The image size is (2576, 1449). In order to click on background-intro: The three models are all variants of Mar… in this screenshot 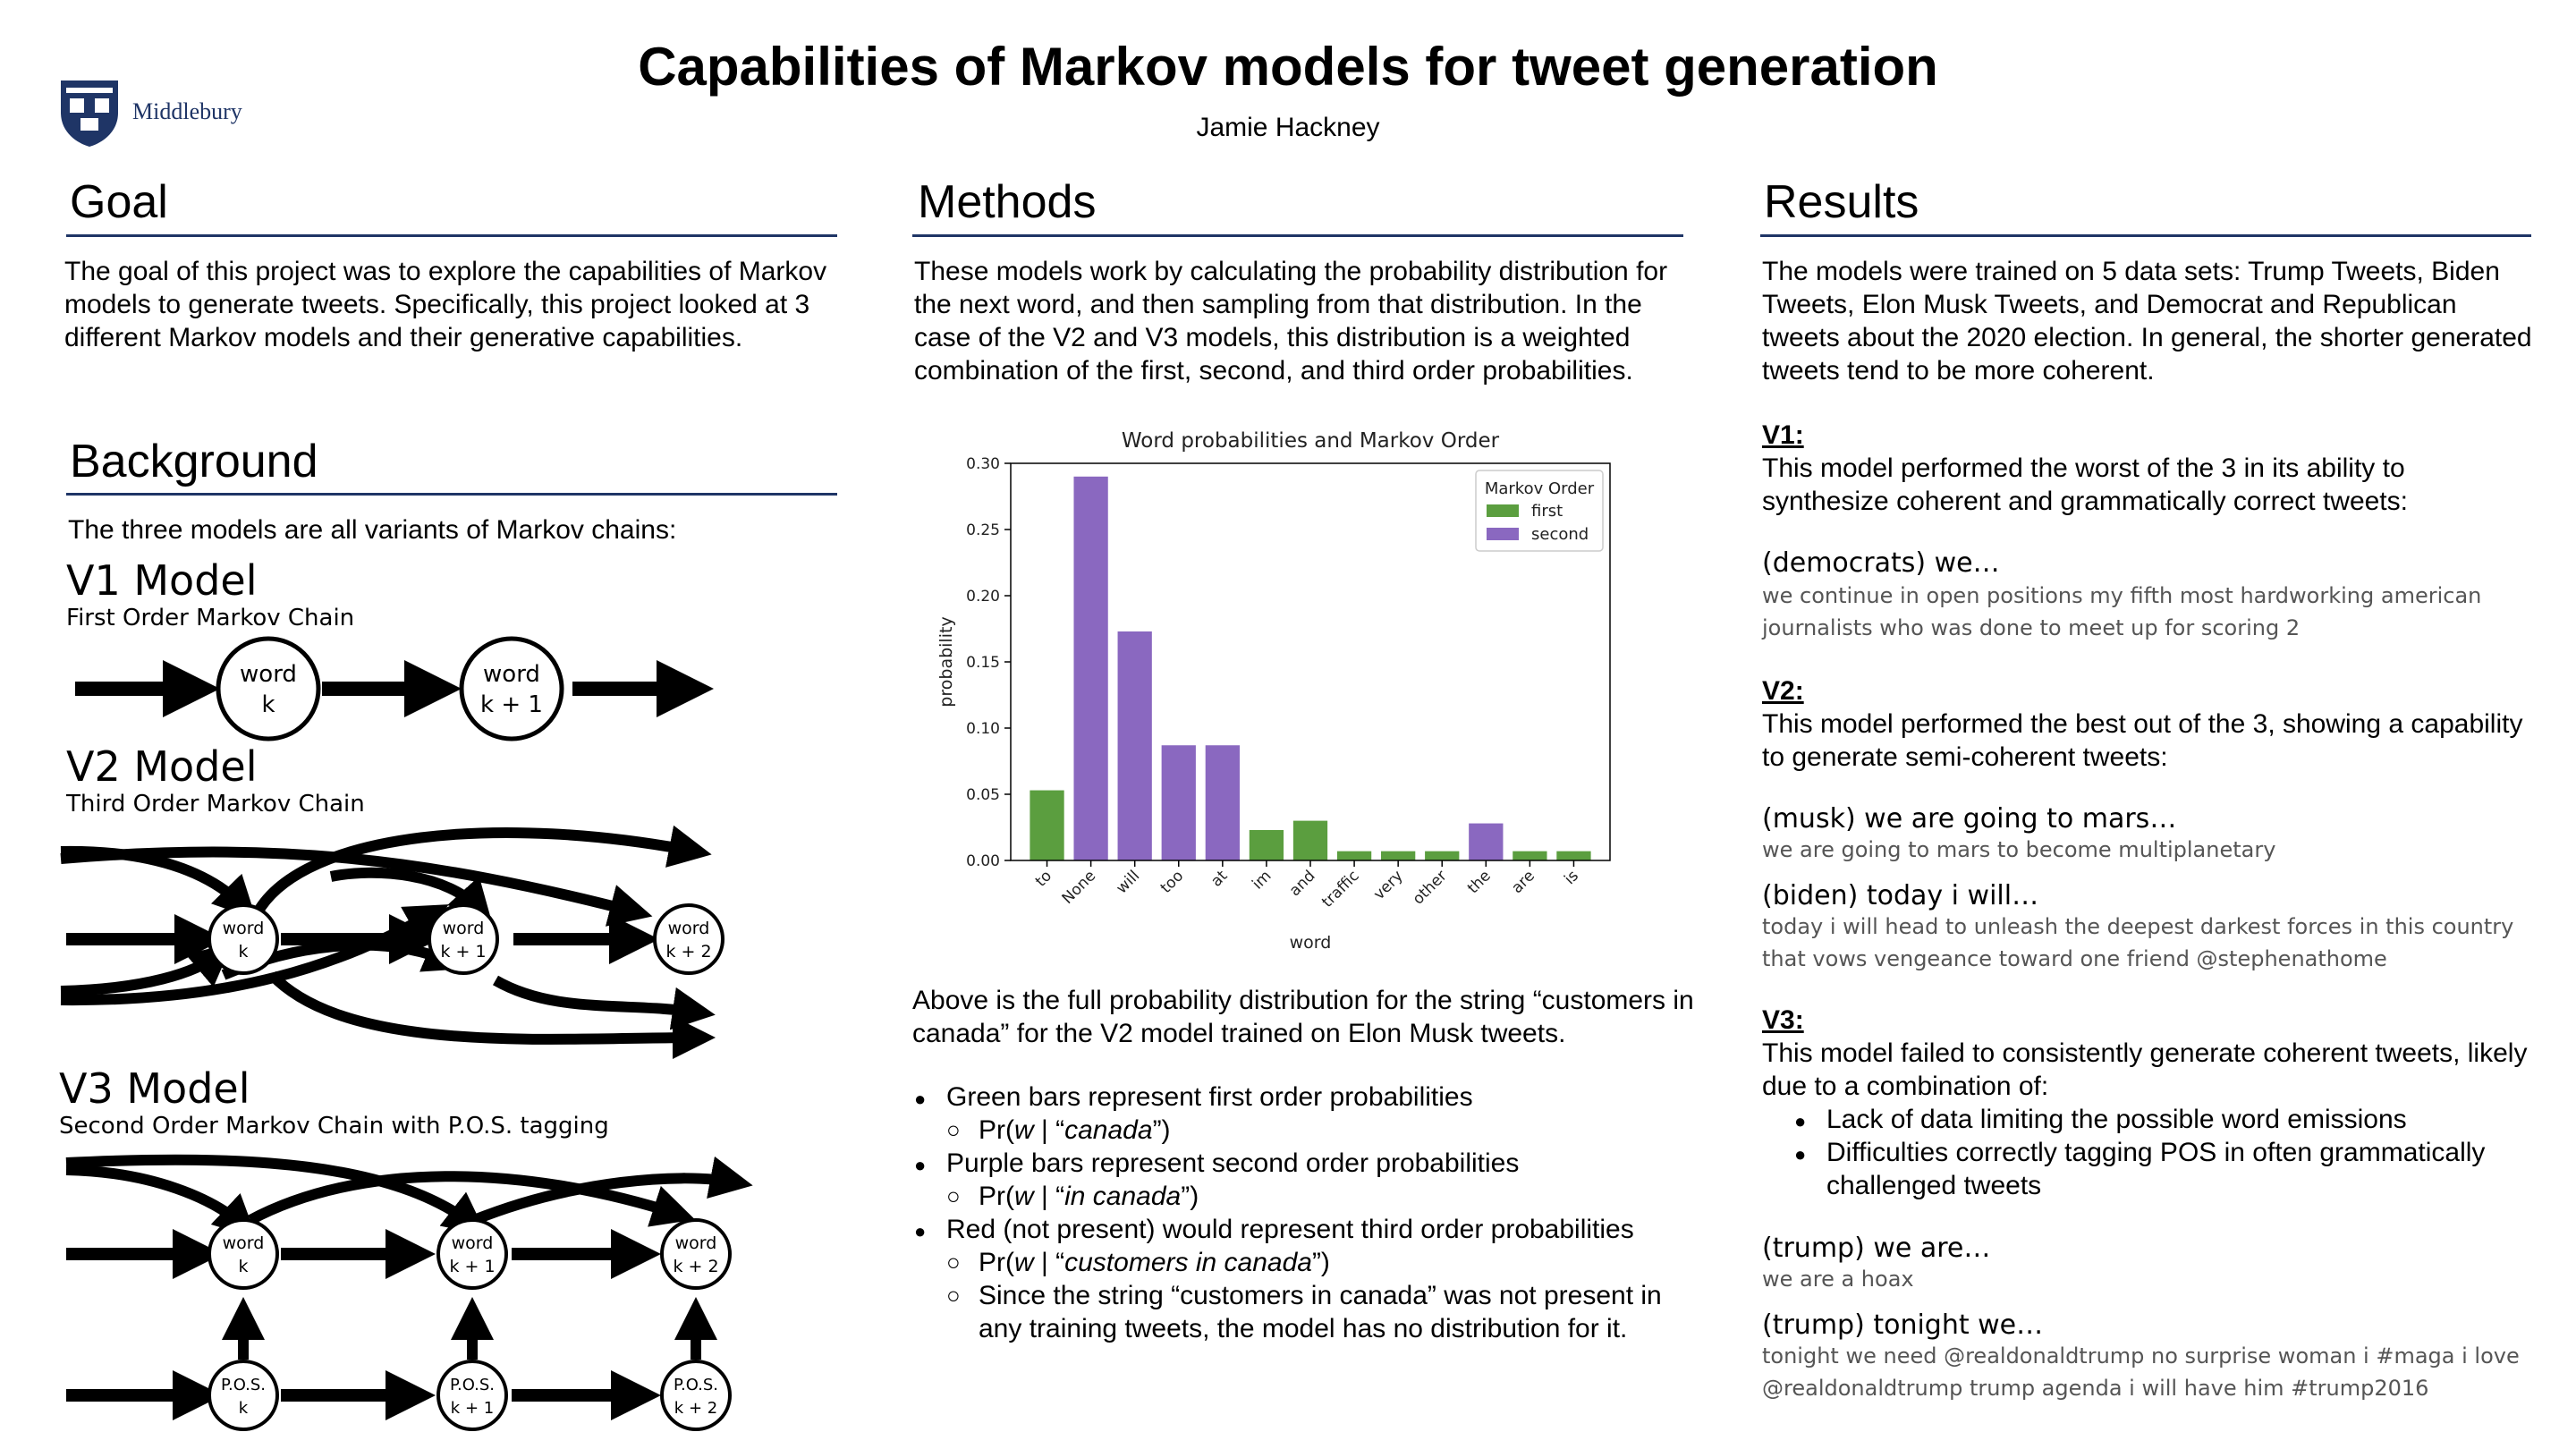, I will do `click(372, 530)`.